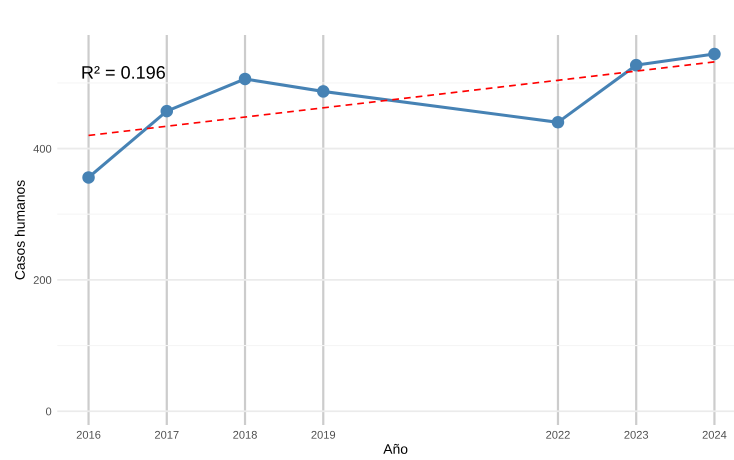 This screenshot has height=460, width=734. What do you see at coordinates (43, 280) in the screenshot?
I see `y-tick-label: 200` at bounding box center [43, 280].